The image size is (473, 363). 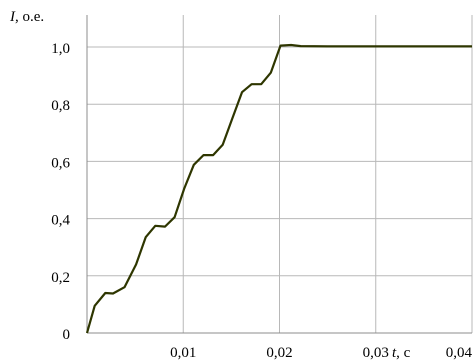 I want to click on y-tick-label: 1,0, so click(x=60, y=49).